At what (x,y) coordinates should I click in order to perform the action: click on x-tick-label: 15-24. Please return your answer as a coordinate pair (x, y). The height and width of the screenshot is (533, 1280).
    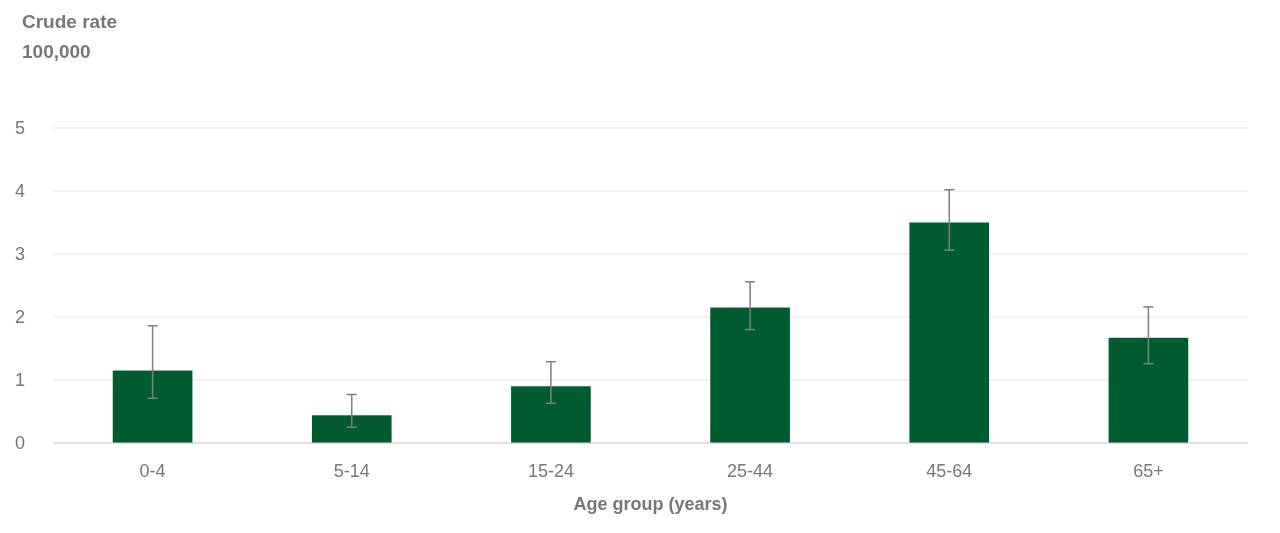
    Looking at the image, I should click on (550, 471).